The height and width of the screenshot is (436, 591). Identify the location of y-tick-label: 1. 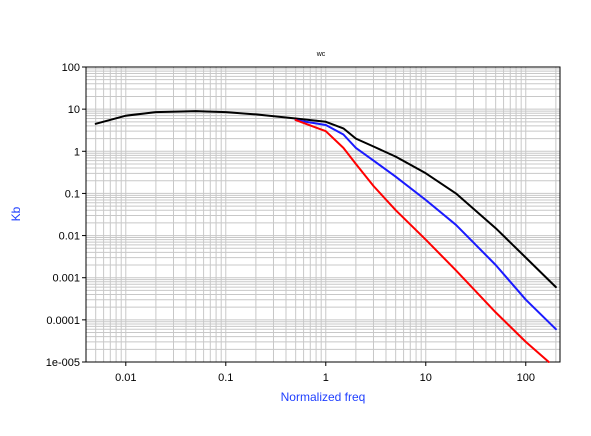
(77, 152).